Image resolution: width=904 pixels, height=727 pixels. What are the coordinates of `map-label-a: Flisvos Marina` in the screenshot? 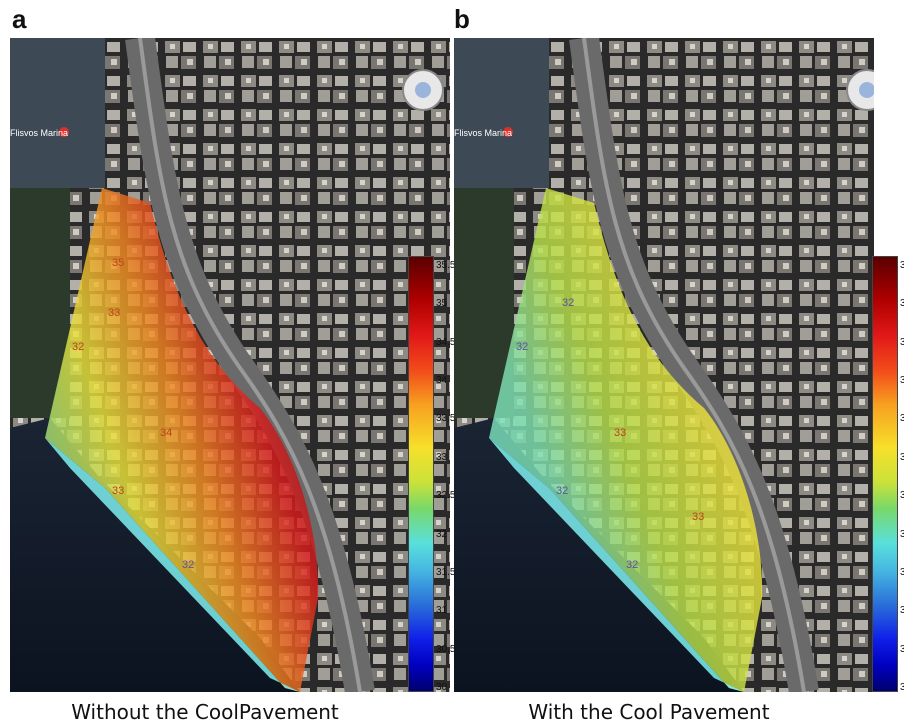 It's located at (39, 133).